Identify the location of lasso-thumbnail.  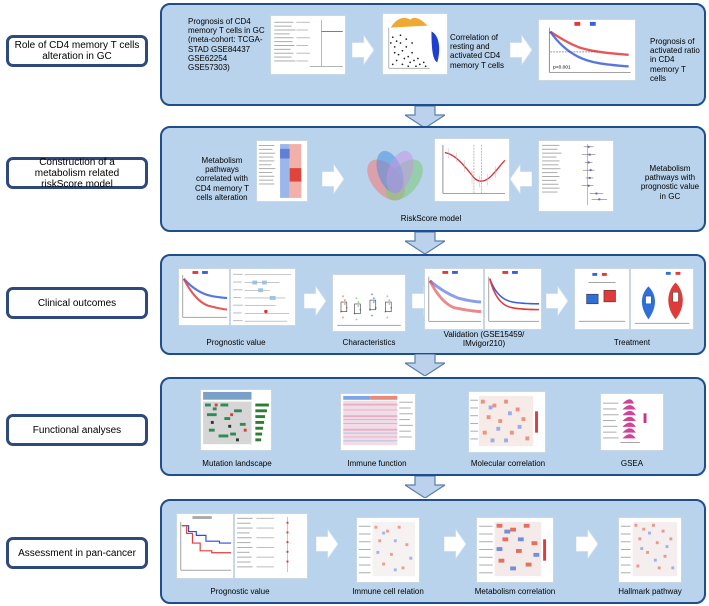
(472, 170).